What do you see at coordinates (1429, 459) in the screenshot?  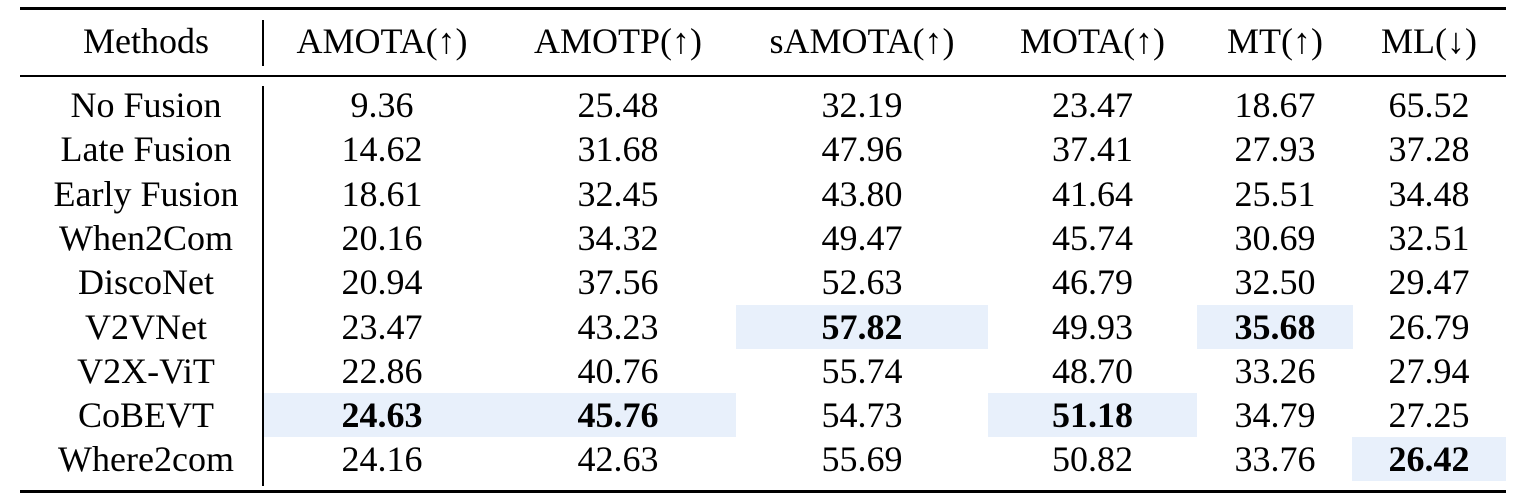 I see `value-cell: 26.42` at bounding box center [1429, 459].